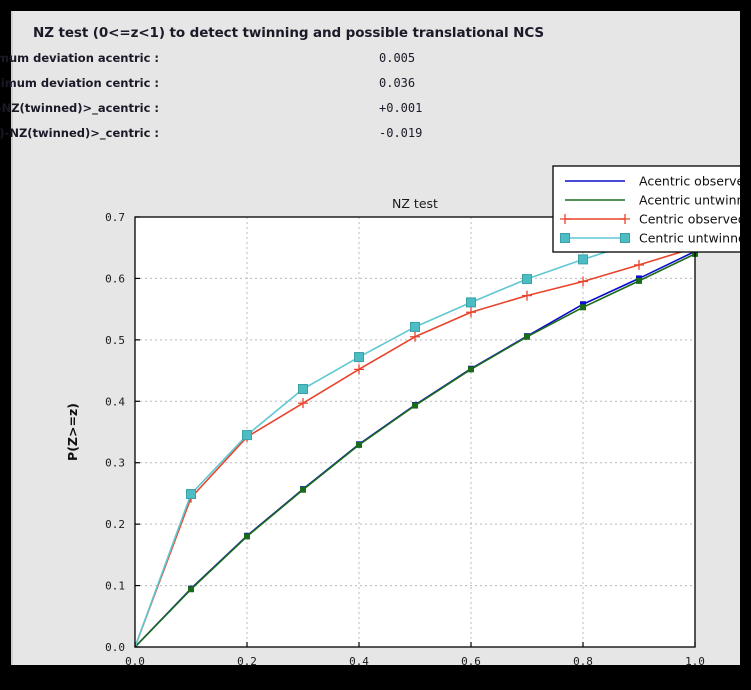  Describe the element at coordinates (401, 108) in the screenshot. I see `statistic-value: +0.001` at that location.